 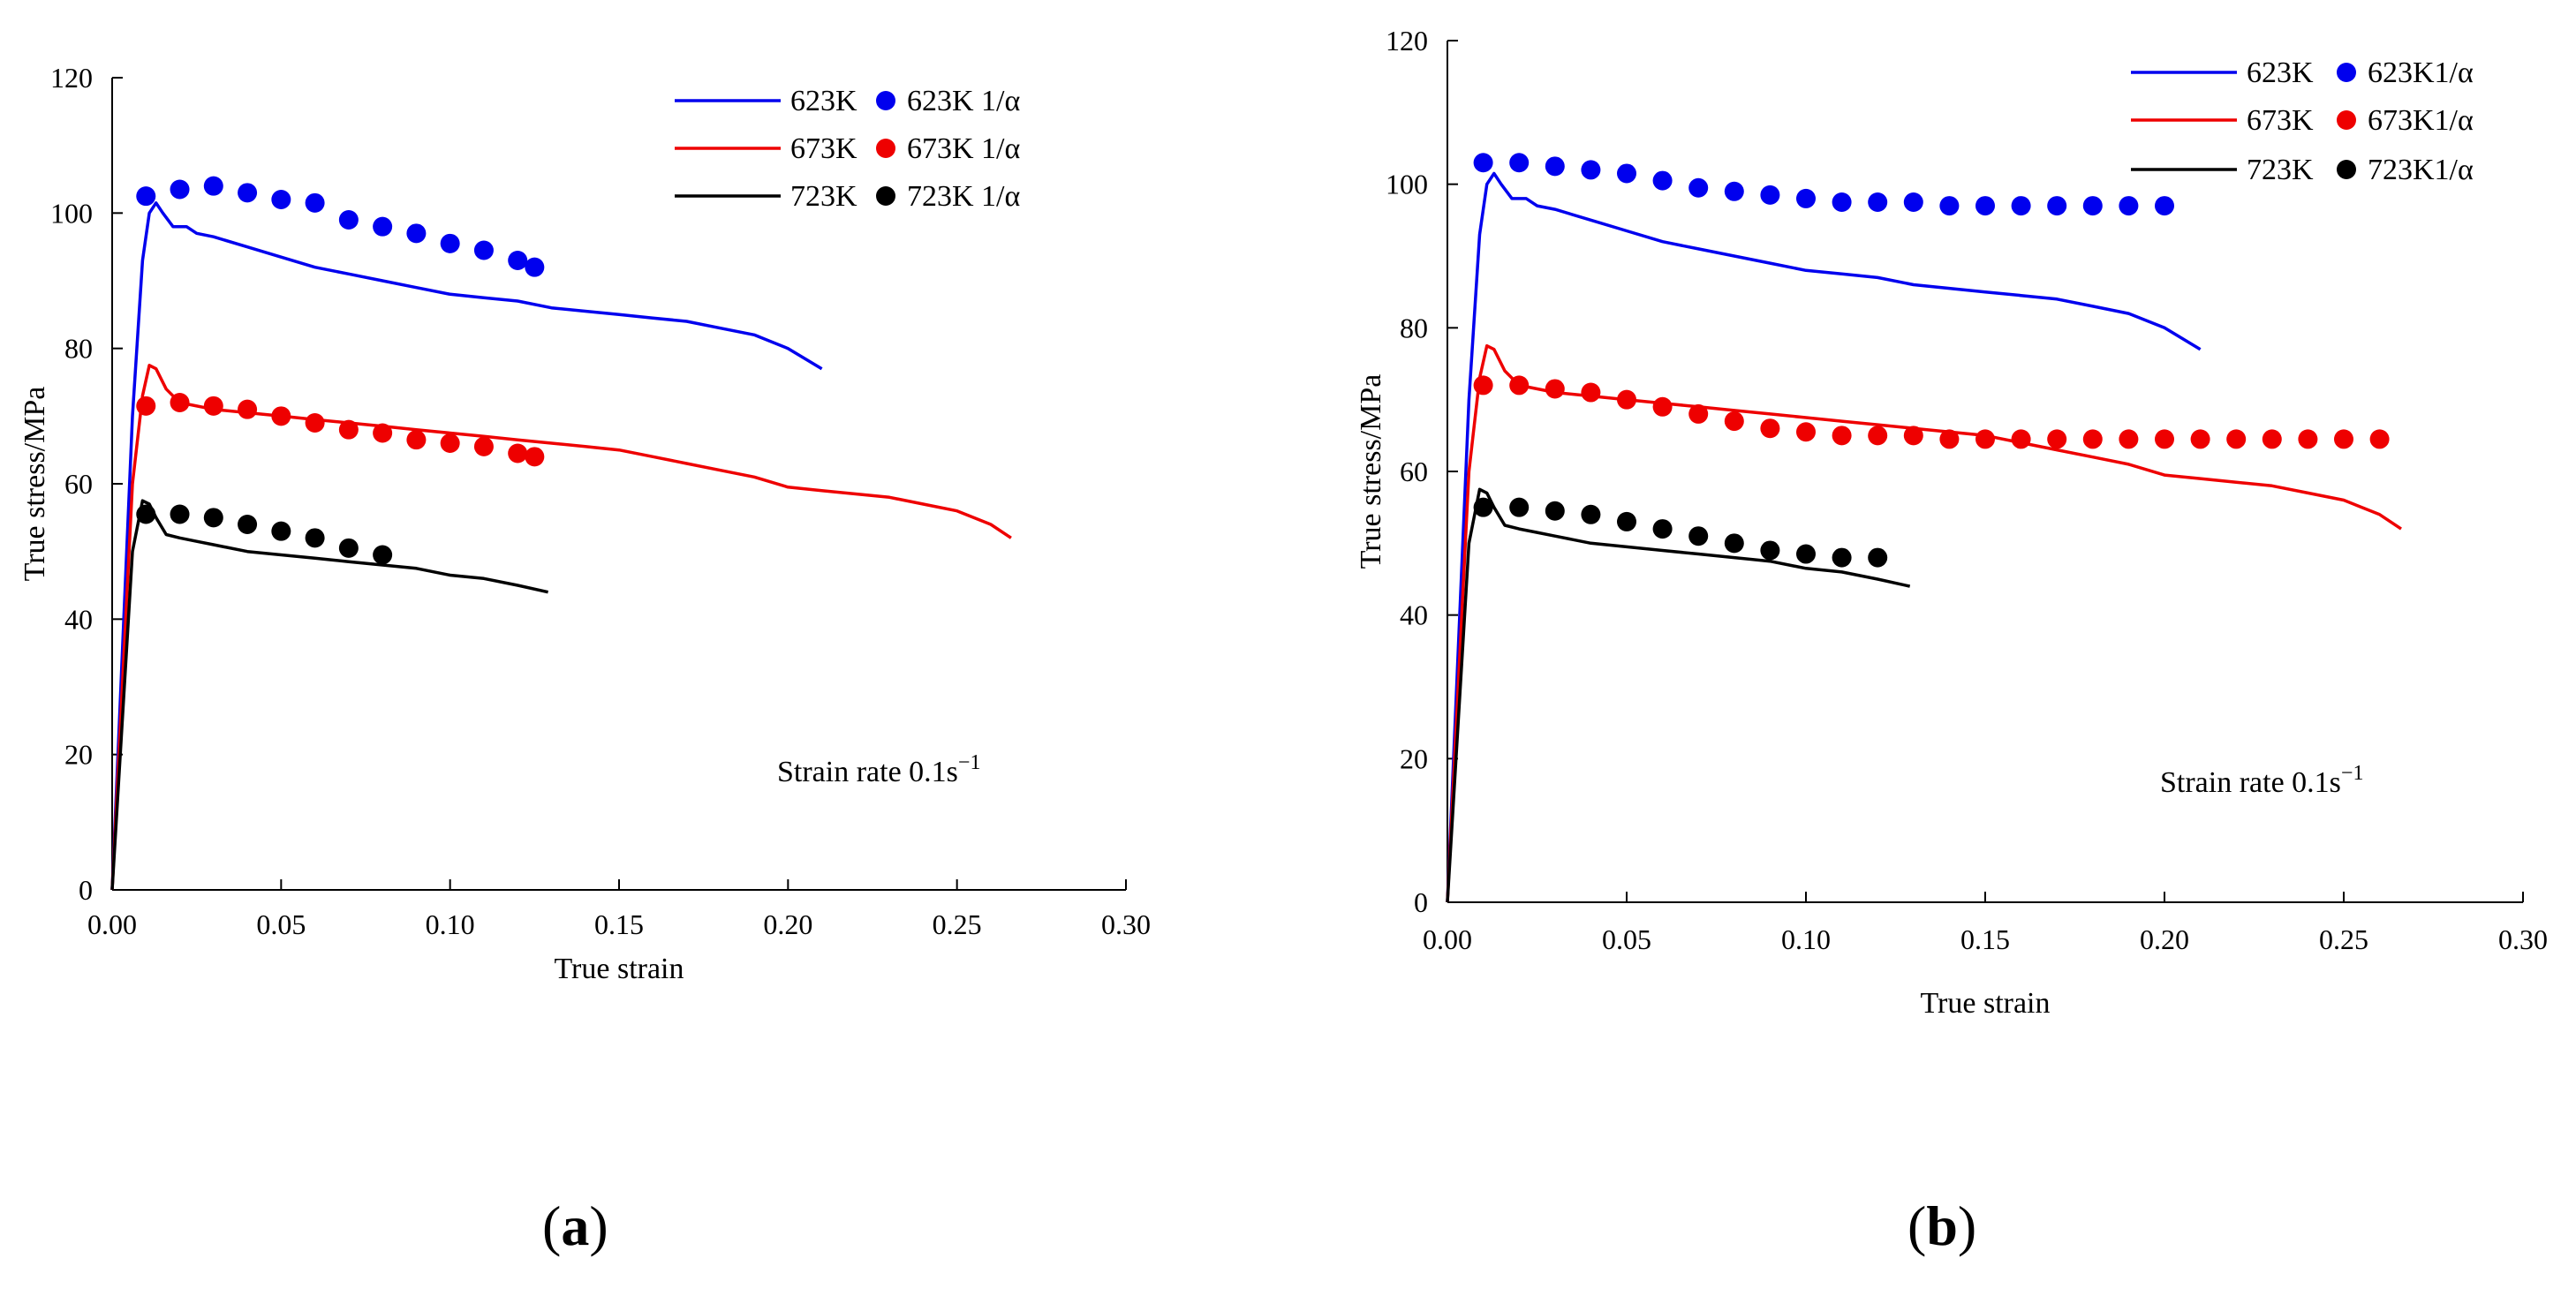 I want to click on y-tick-label-b: 20, so click(x=1414, y=758).